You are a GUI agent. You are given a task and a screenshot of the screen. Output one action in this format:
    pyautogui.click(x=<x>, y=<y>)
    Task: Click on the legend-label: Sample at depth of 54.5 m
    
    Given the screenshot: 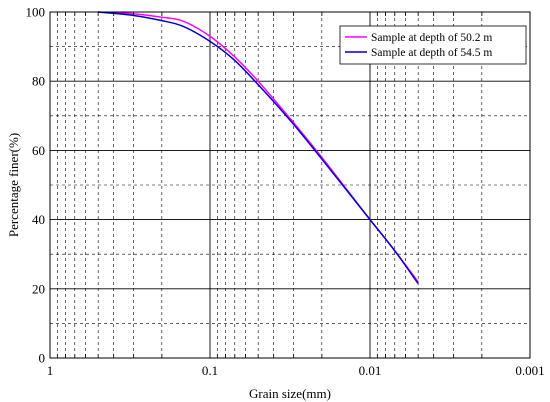 What is the action you would take?
    pyautogui.click(x=431, y=53)
    